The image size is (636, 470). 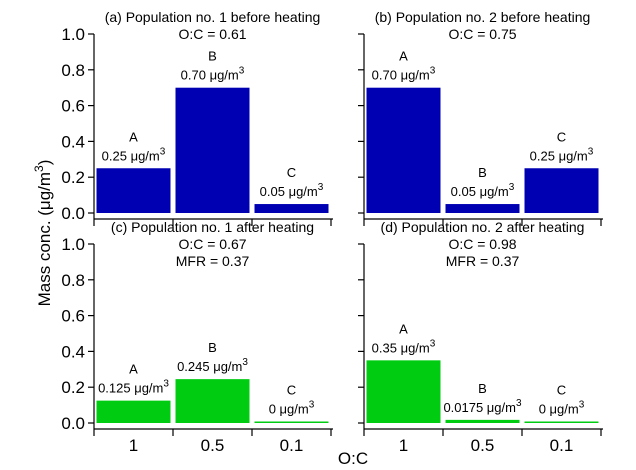 What do you see at coordinates (73, 213) in the screenshot?
I see `y-tick-label-a: 0.0` at bounding box center [73, 213].